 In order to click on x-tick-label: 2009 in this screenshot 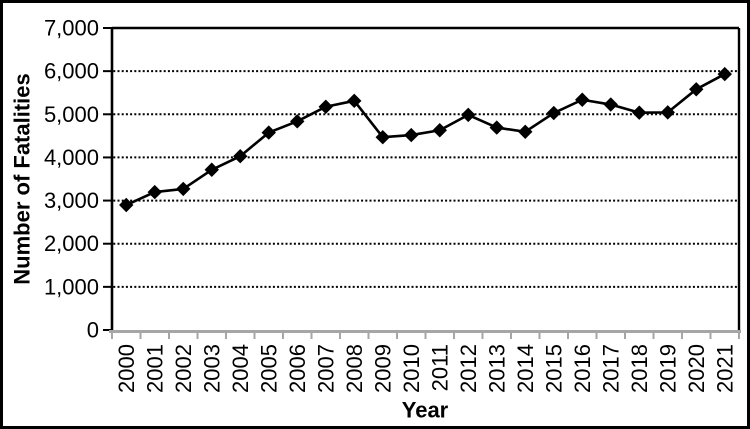, I will do `click(382, 368)`.